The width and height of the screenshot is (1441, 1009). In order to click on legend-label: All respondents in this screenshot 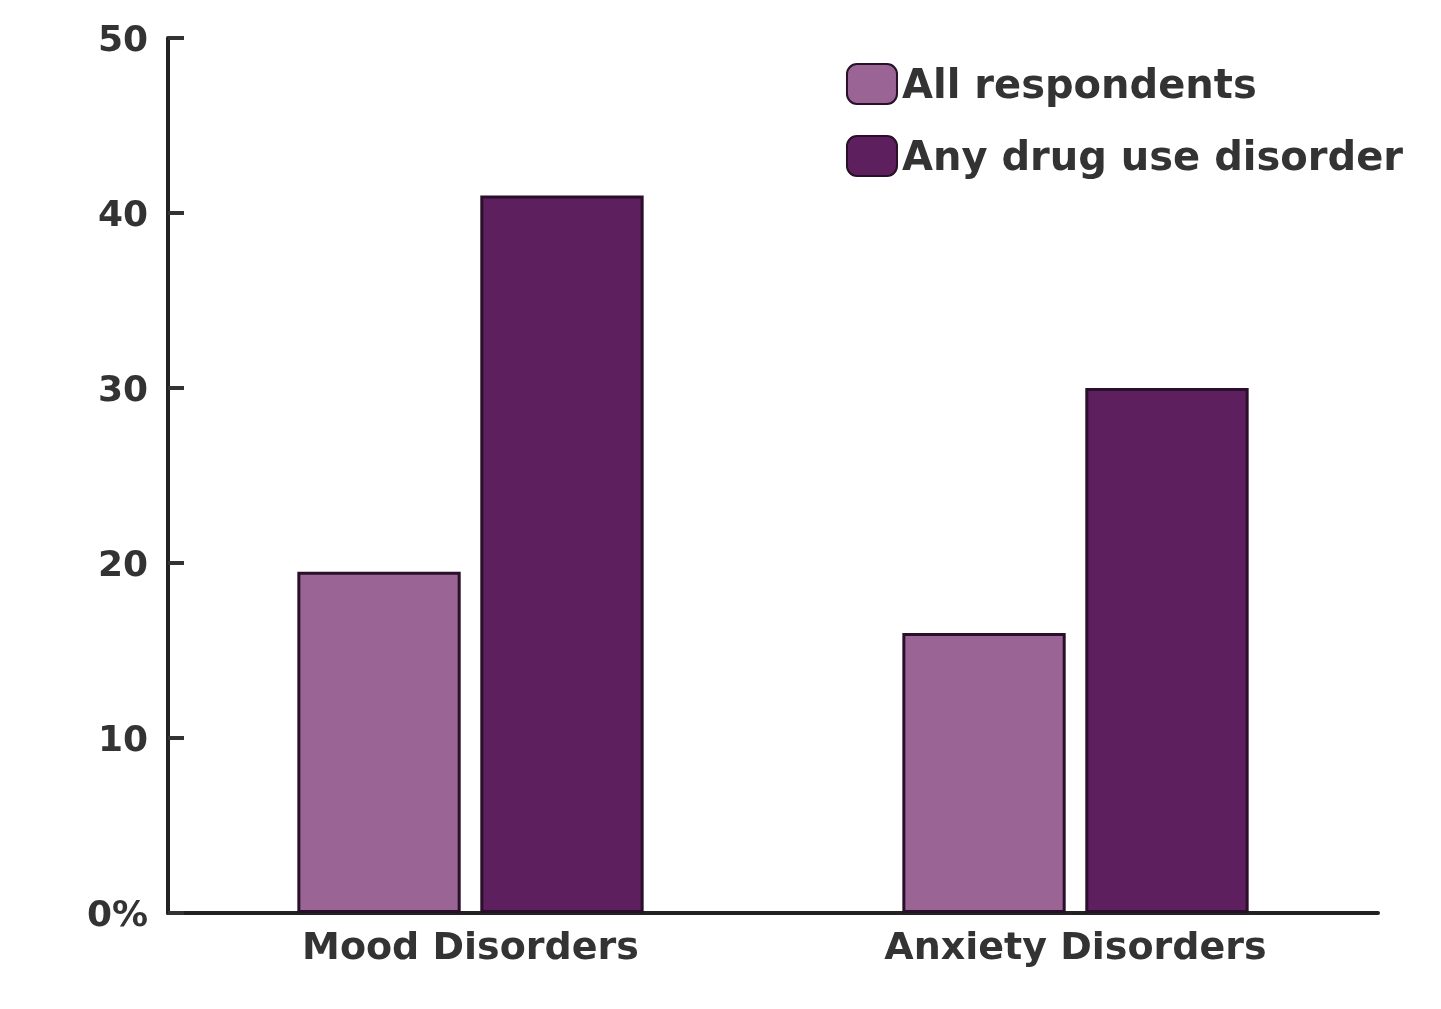, I will do `click(1079, 84)`.